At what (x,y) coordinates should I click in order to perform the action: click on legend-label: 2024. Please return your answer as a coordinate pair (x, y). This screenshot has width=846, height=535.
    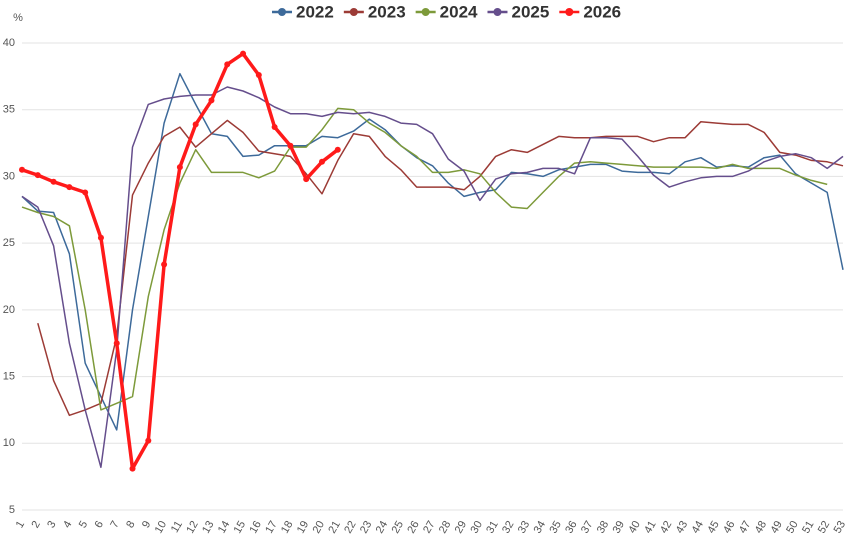
    Looking at the image, I should click on (459, 11).